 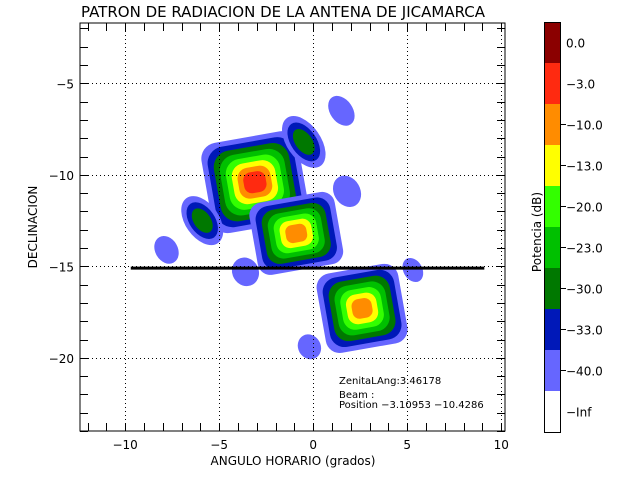 I want to click on colorbar-tick-label: −23.0, so click(x=584, y=249).